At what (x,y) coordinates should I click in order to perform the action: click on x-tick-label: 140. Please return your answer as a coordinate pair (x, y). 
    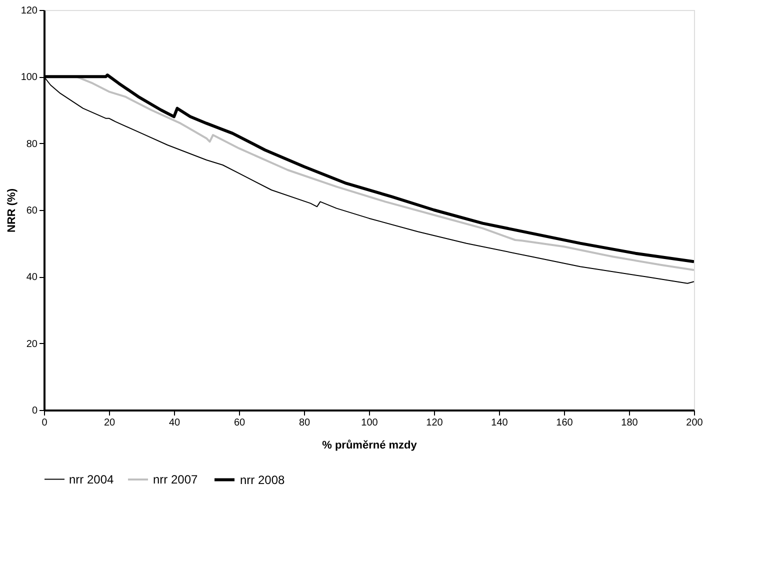
    Looking at the image, I should click on (499, 423).